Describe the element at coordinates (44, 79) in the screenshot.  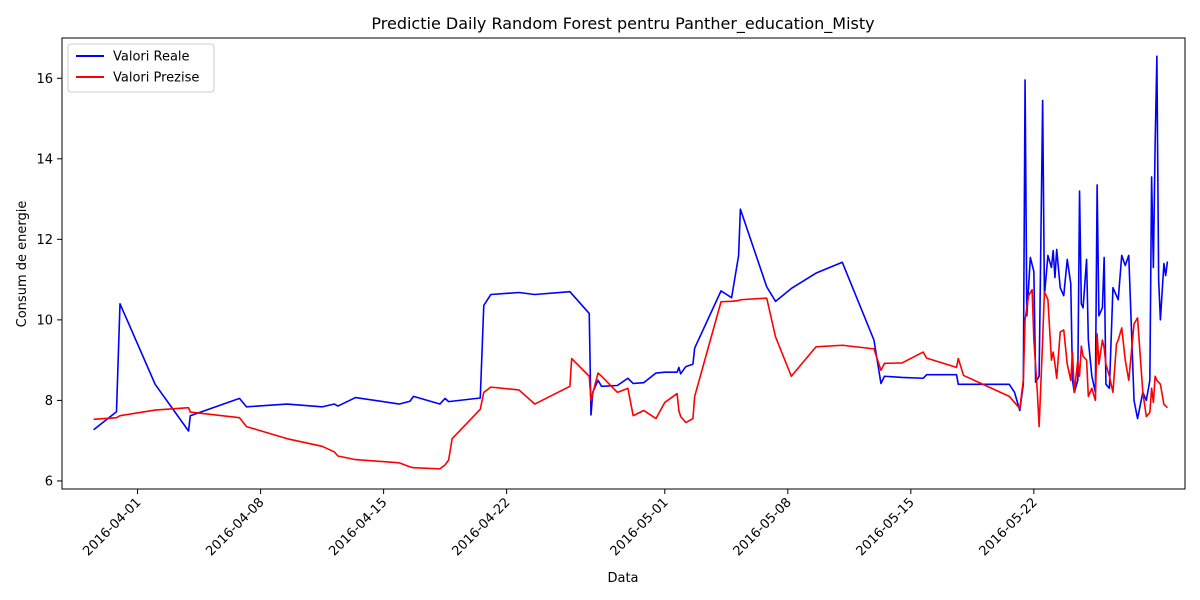
I see `y-tick-label: 16` at that location.